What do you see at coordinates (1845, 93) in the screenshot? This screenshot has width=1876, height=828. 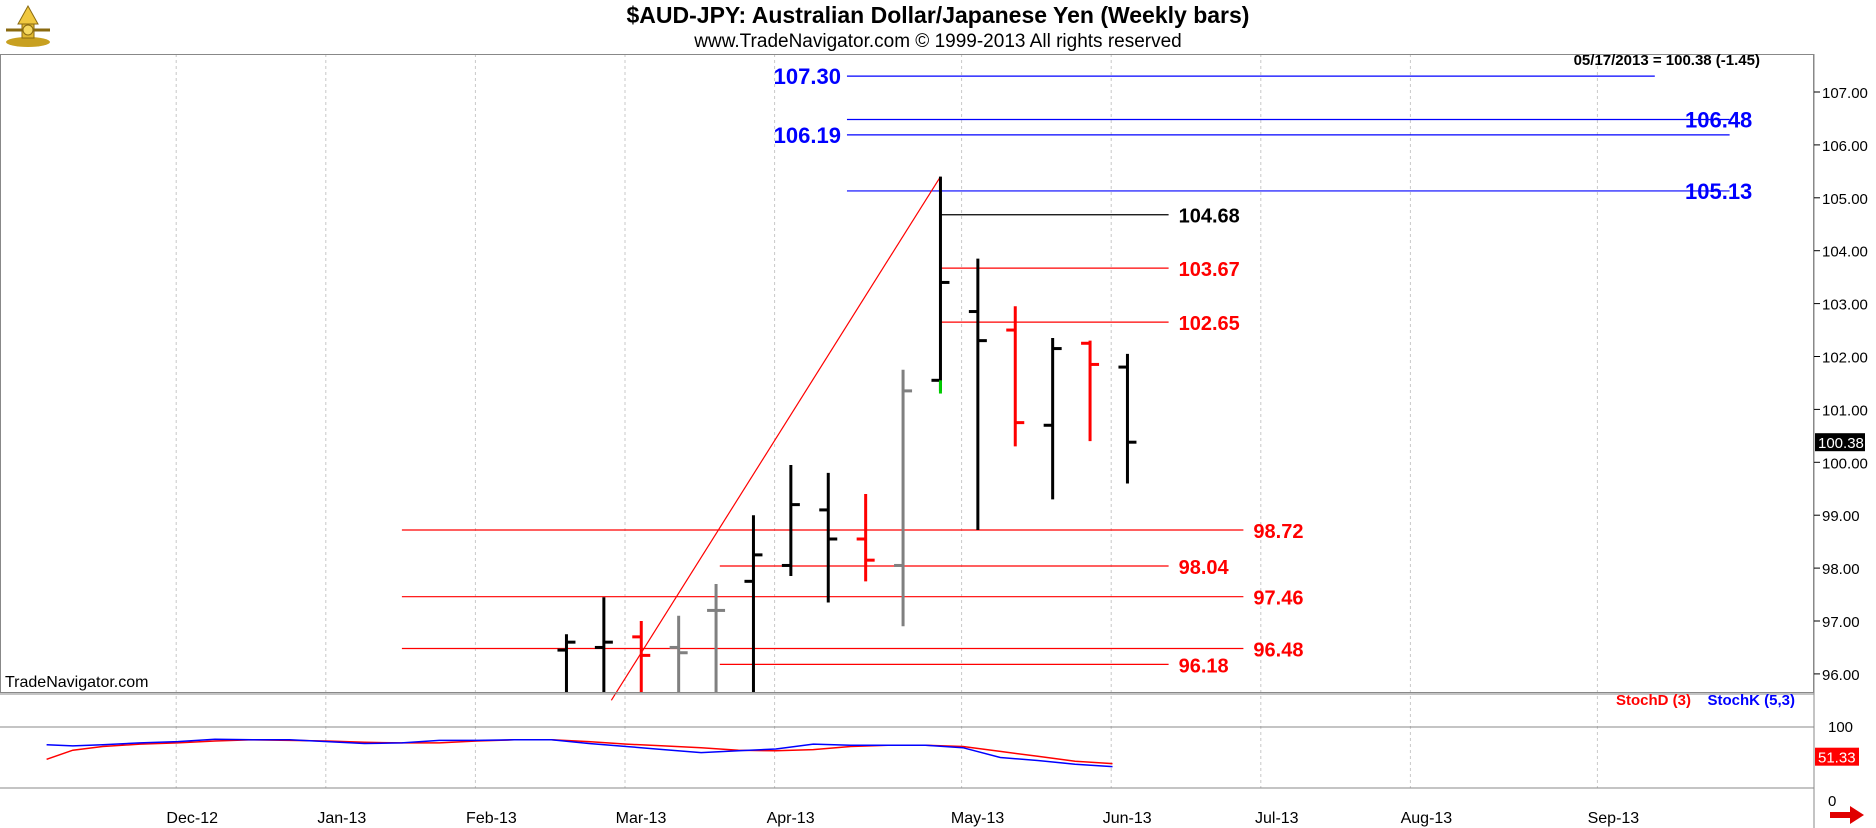 I see `y-tick-label: 107.00` at bounding box center [1845, 93].